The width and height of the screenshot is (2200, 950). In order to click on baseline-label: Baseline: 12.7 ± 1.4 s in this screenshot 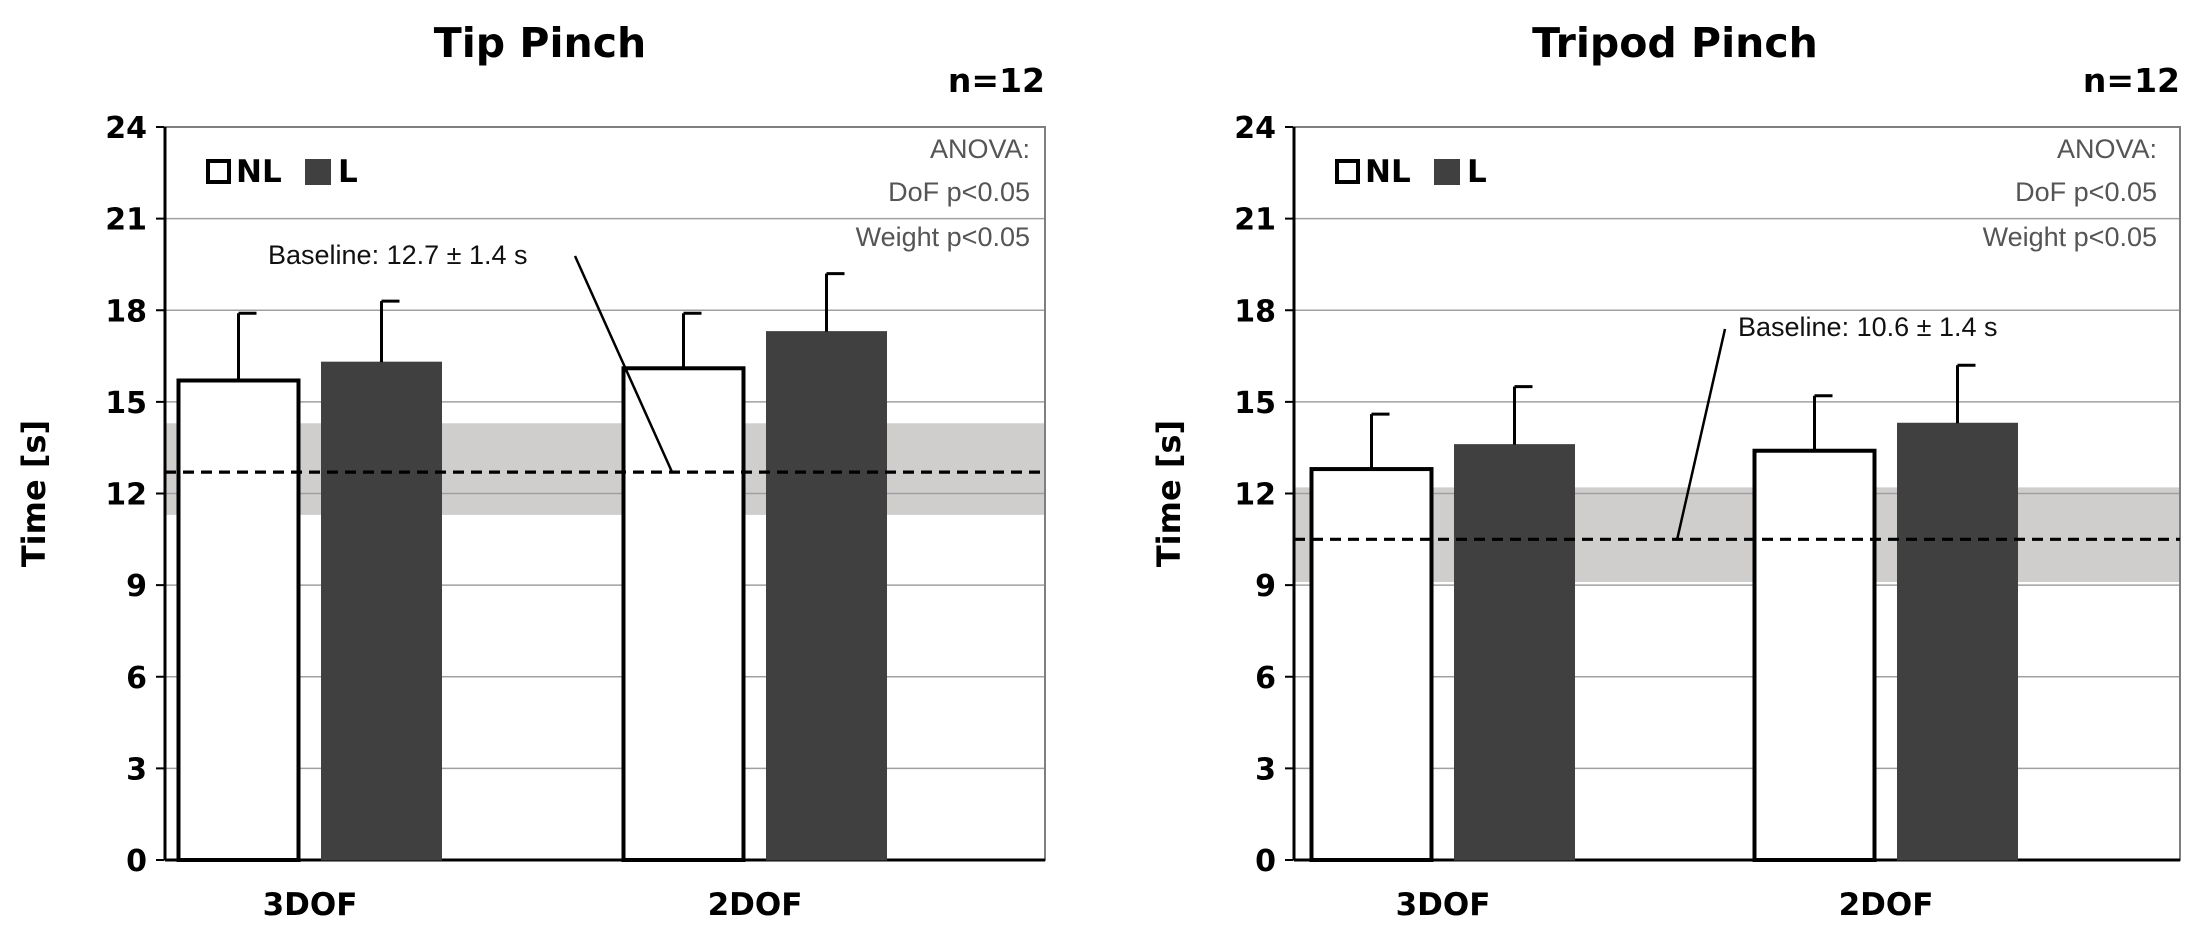, I will do `click(397, 255)`.